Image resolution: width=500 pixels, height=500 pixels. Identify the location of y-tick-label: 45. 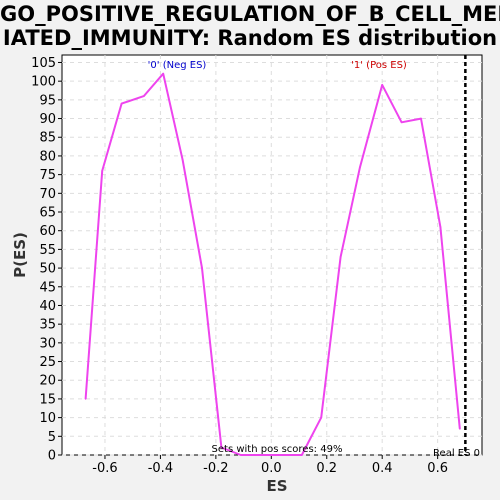
(47, 287).